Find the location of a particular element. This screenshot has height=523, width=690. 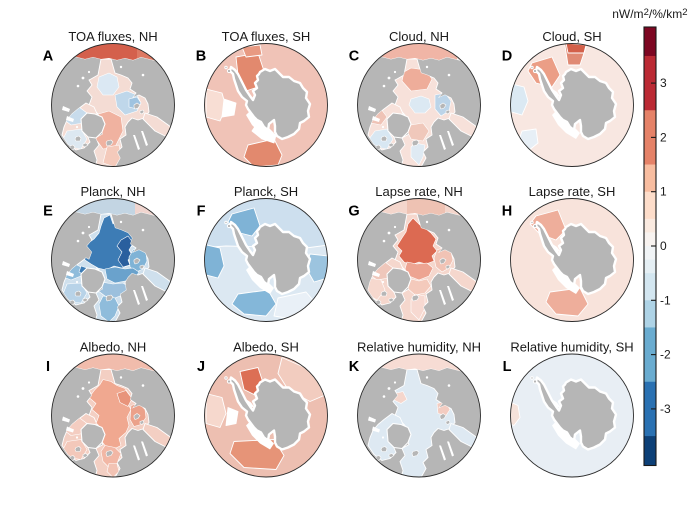

svg-text: G is located at coordinates (353, 212).